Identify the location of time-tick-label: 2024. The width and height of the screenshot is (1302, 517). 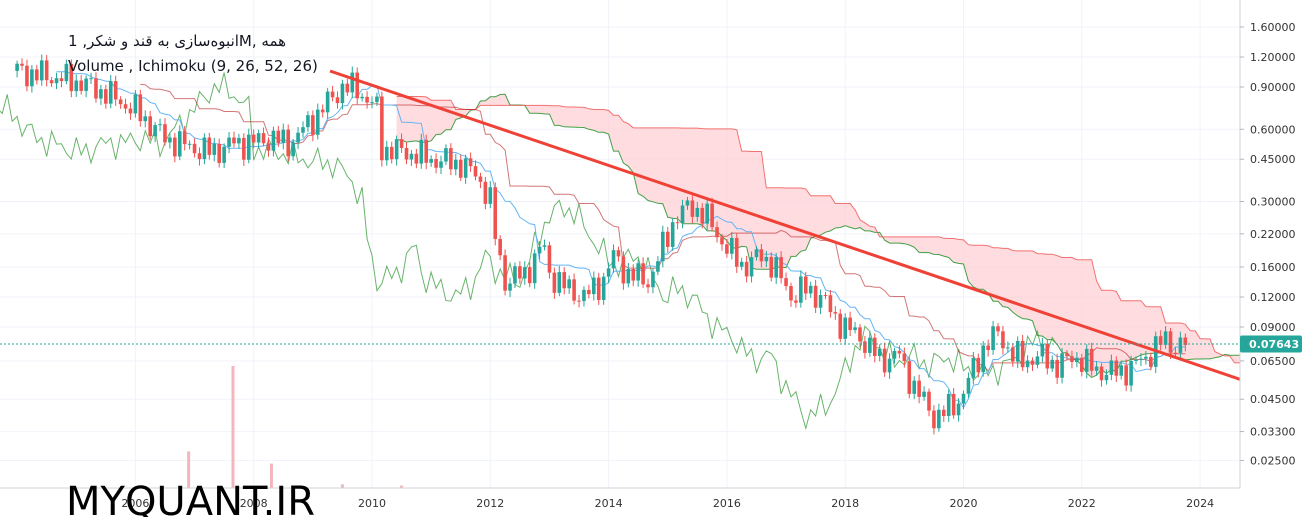
(1200, 503).